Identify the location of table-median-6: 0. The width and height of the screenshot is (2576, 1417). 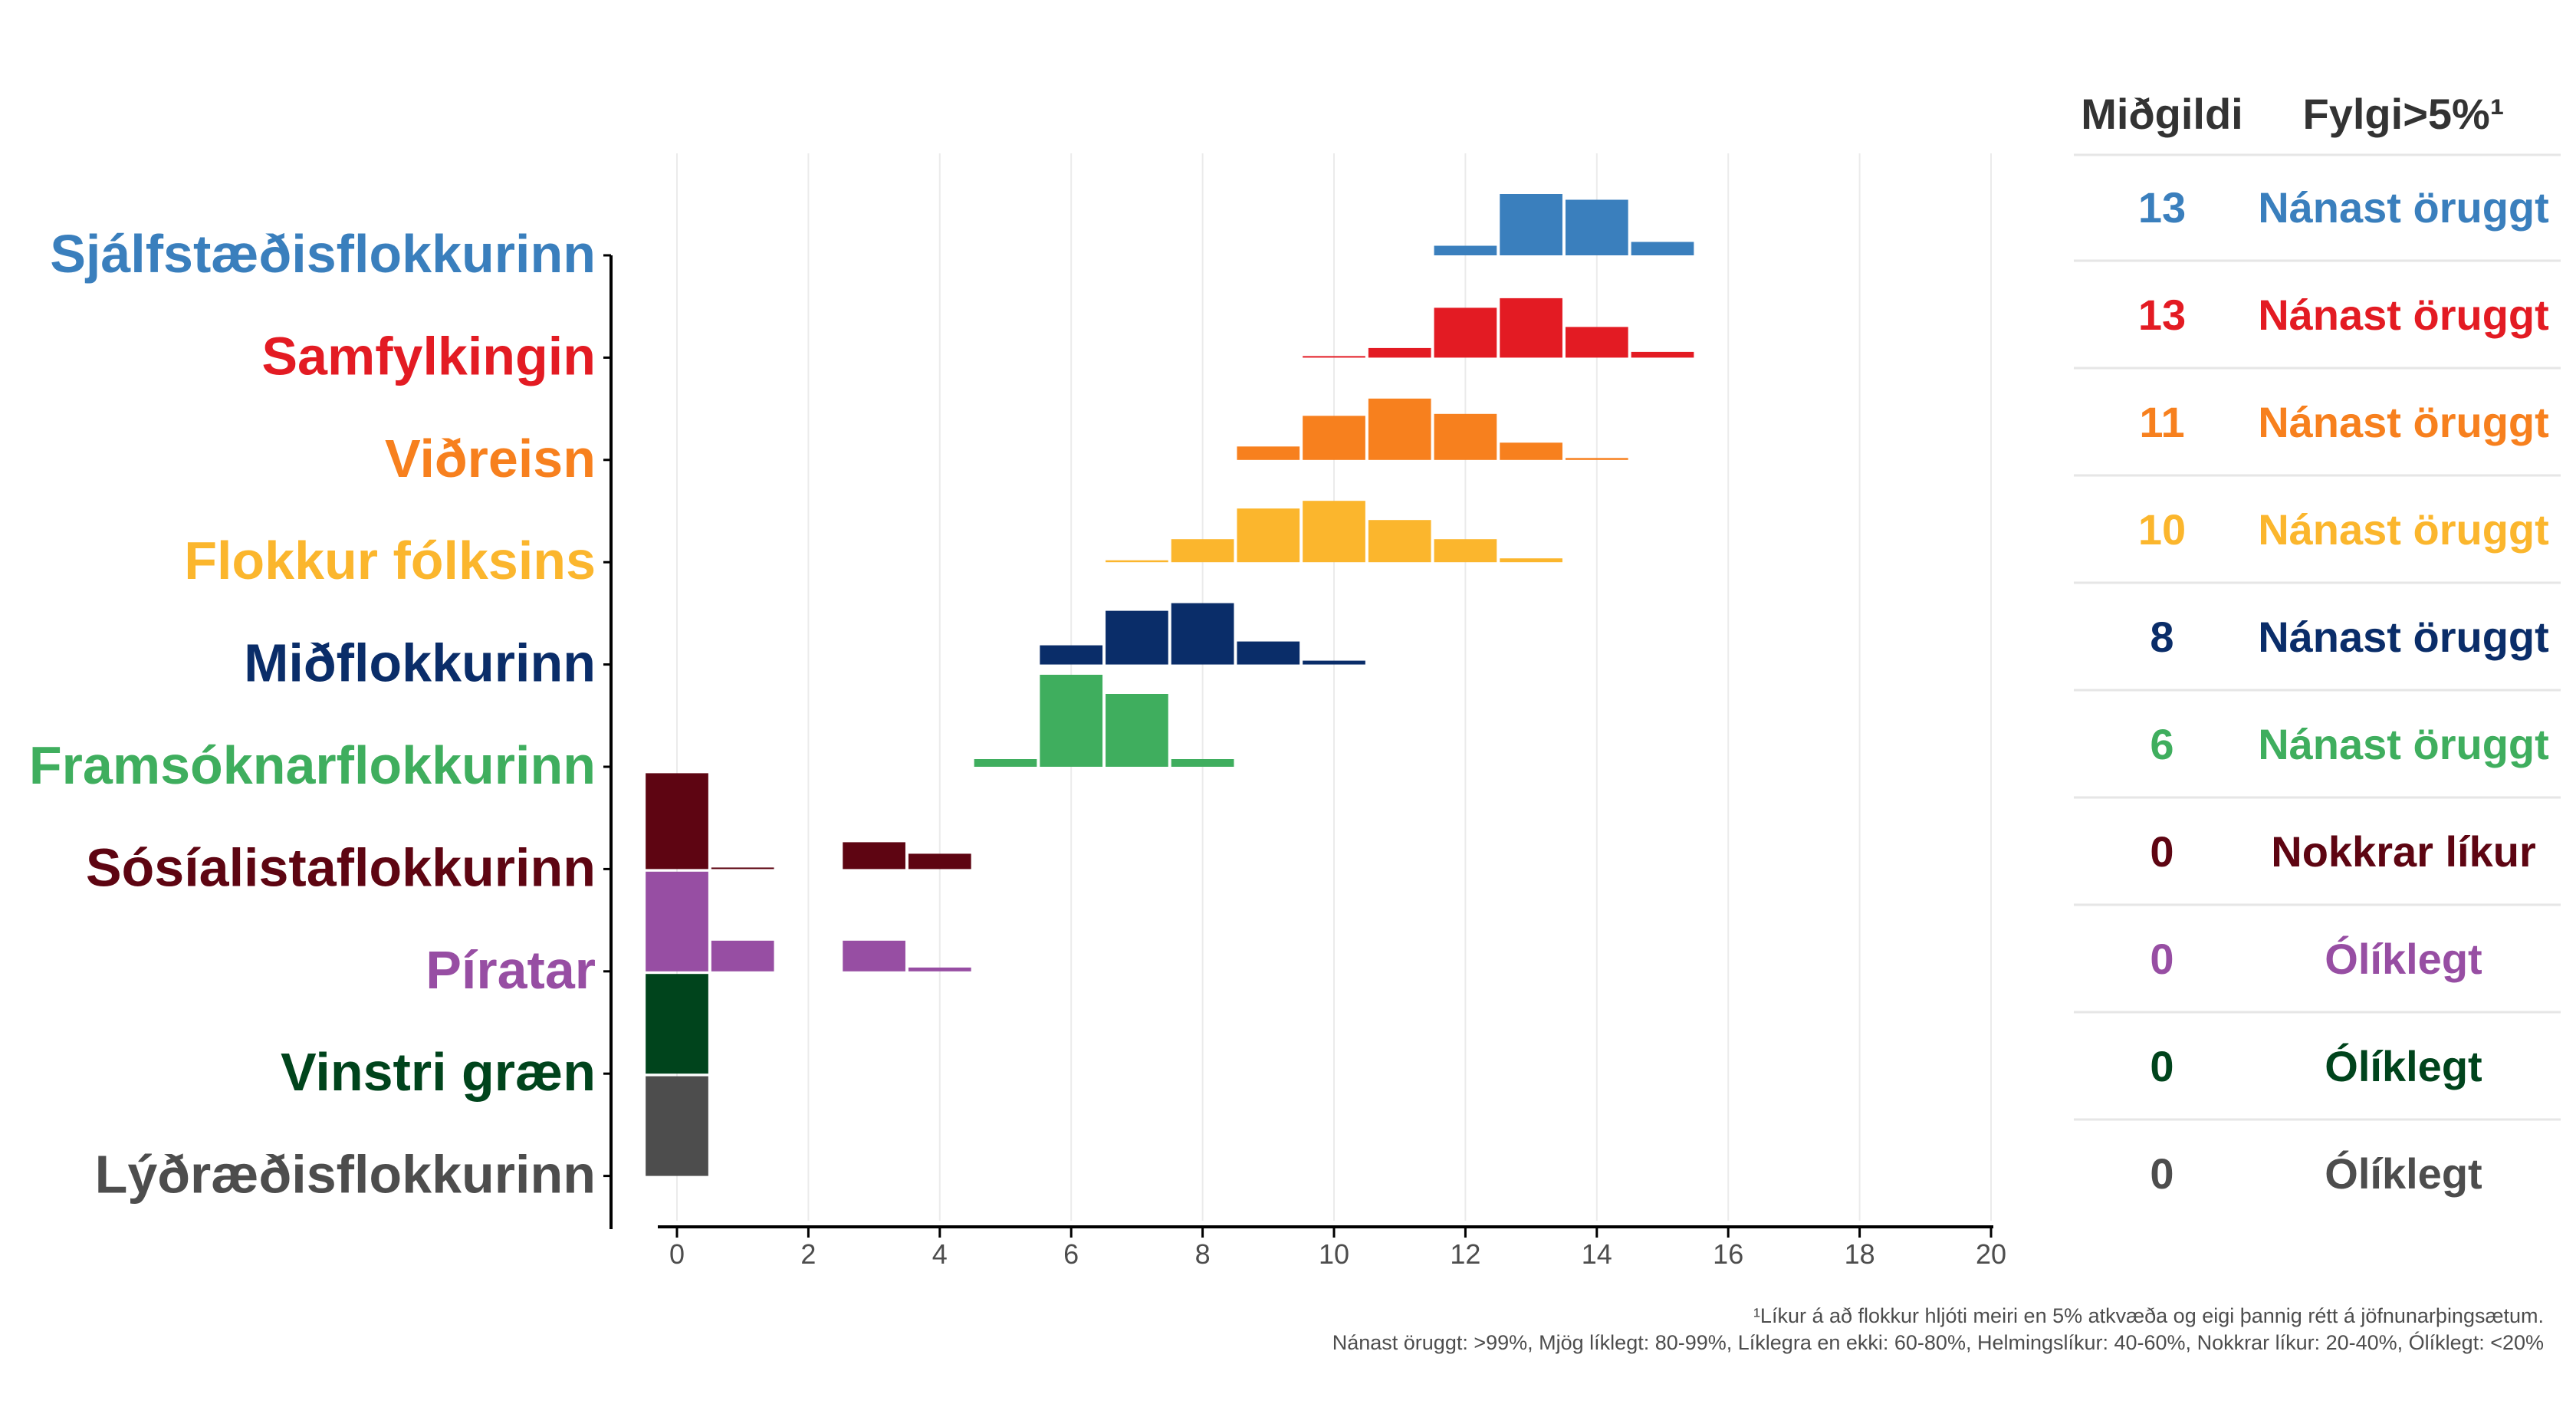
(2162, 851).